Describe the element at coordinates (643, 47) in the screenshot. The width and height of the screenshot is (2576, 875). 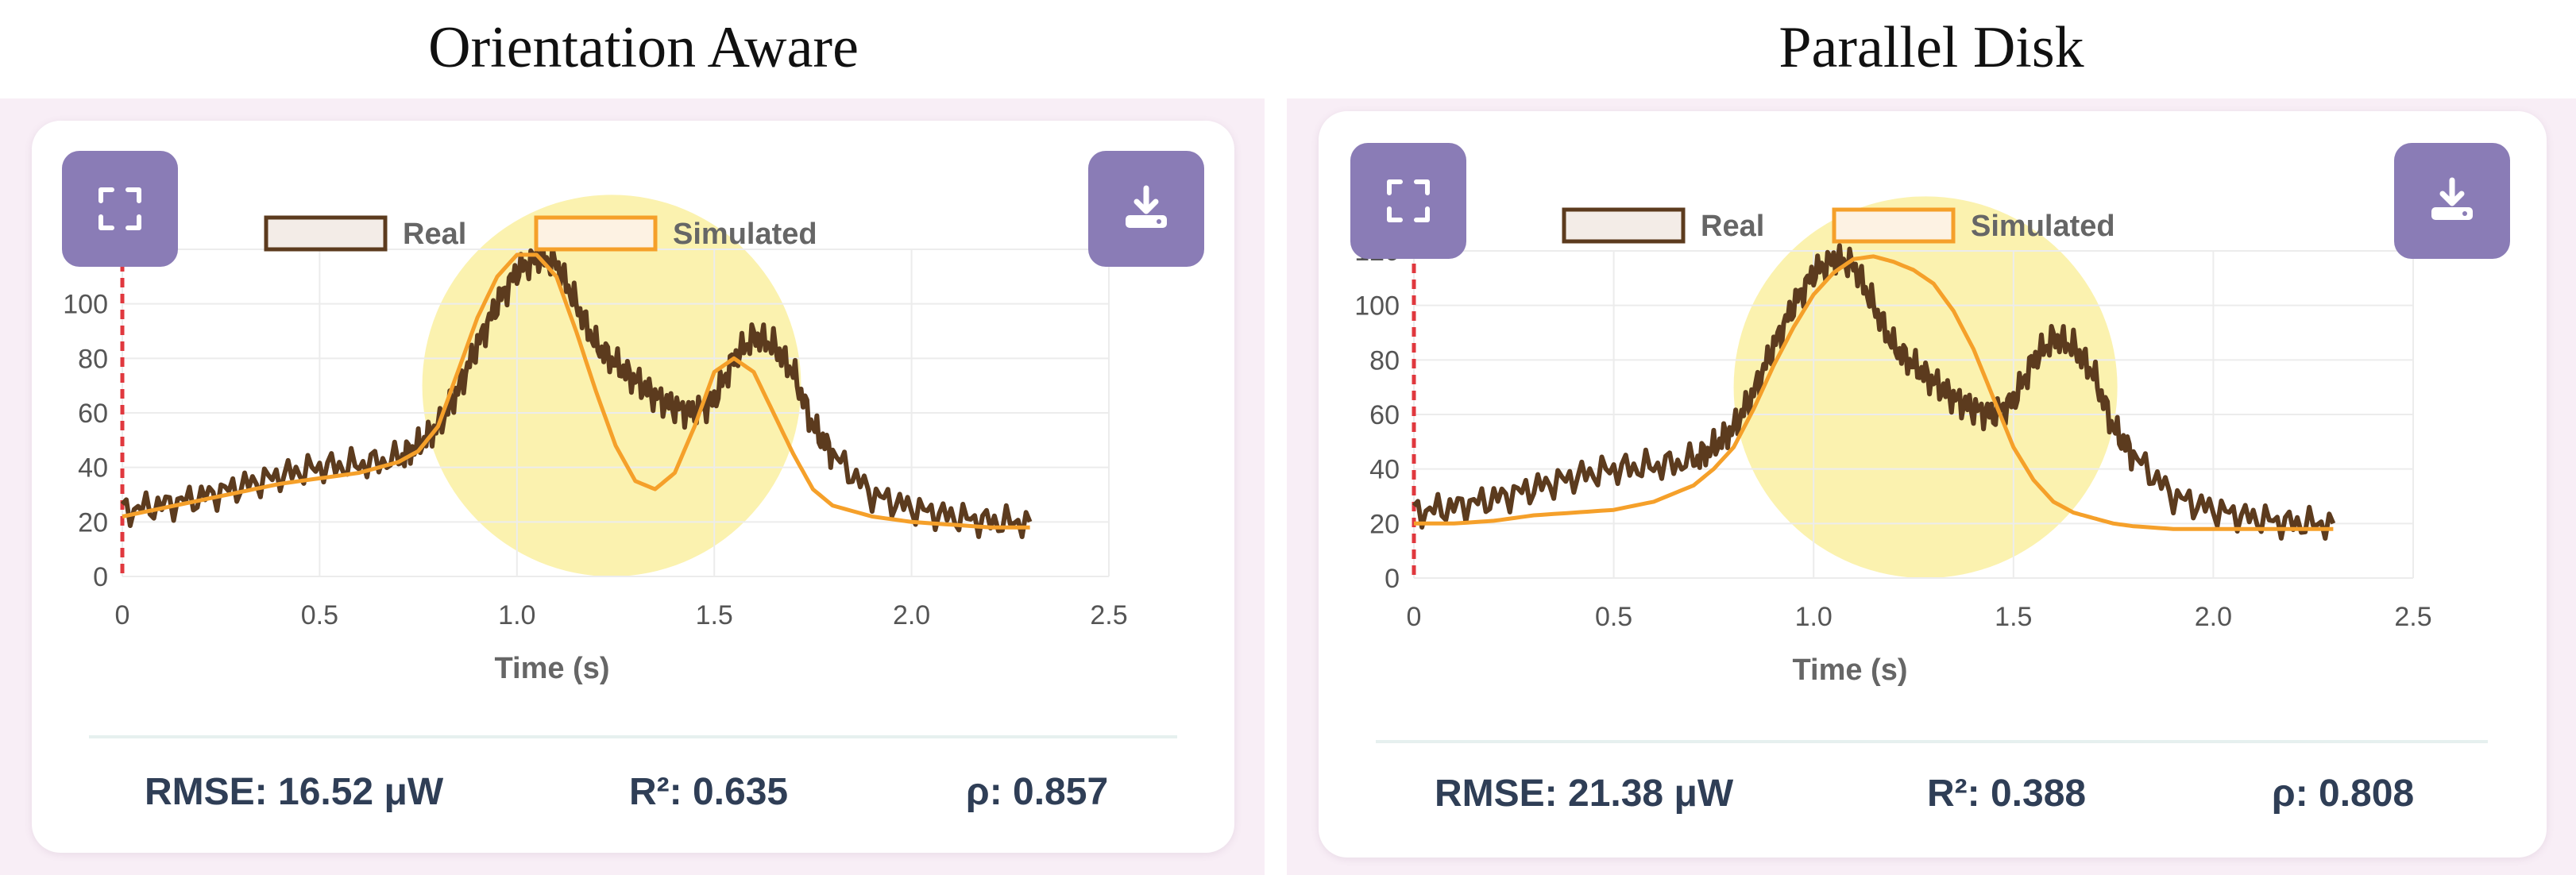
I see `panel-heading-orientation-aware: Orientation Aware` at that location.